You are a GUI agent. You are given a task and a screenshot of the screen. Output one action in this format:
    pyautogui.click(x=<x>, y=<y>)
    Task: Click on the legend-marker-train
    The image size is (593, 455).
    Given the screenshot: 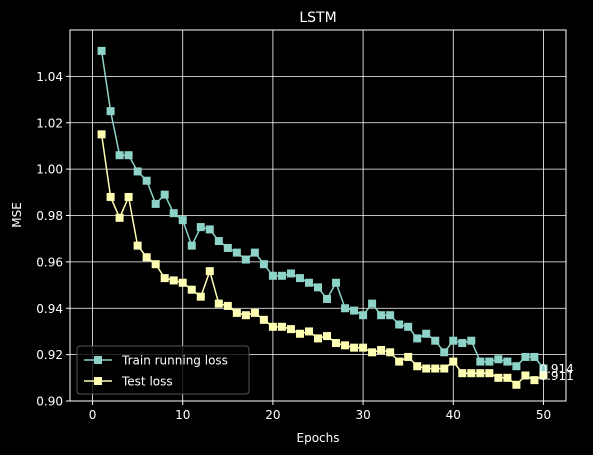 What is the action you would take?
    pyautogui.click(x=98, y=360)
    